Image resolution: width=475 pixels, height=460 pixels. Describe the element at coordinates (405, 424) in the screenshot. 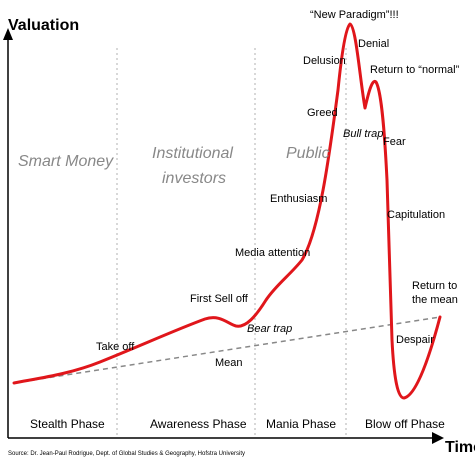

I see `phase-blow-off: Blow off Phase` at that location.